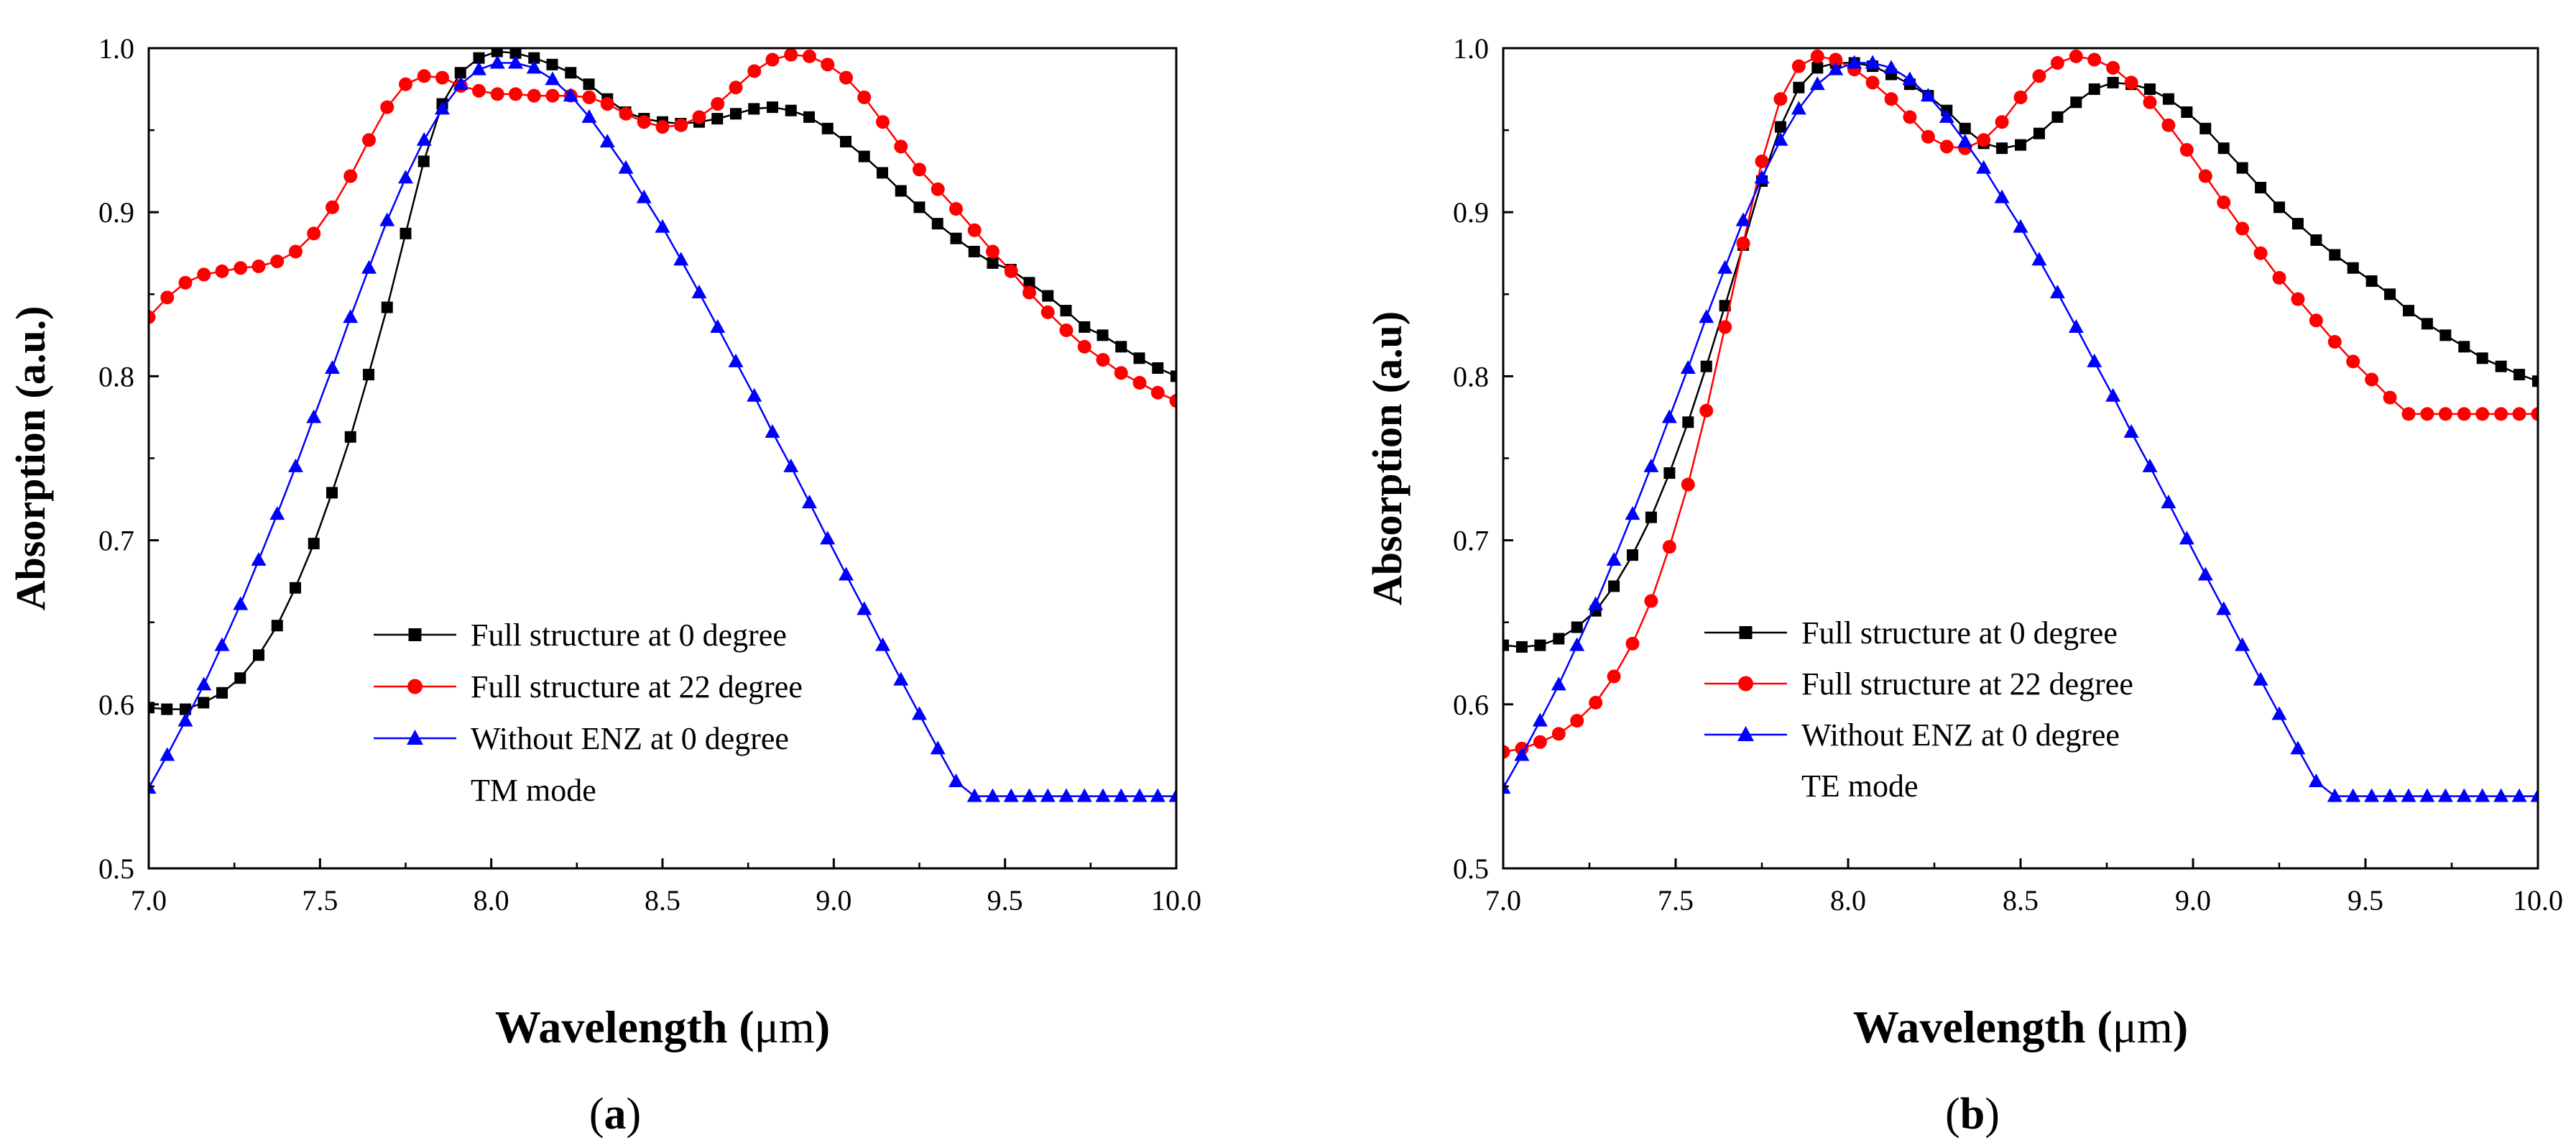 The image size is (2576, 1148). What do you see at coordinates (596, 1114) in the screenshot?
I see `panel-label-open: (` at bounding box center [596, 1114].